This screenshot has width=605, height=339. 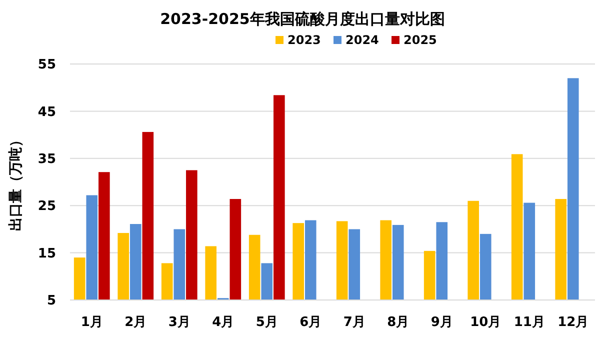 What do you see at coordinates (47, 254) in the screenshot?
I see `y-tick-label: 15` at bounding box center [47, 254].